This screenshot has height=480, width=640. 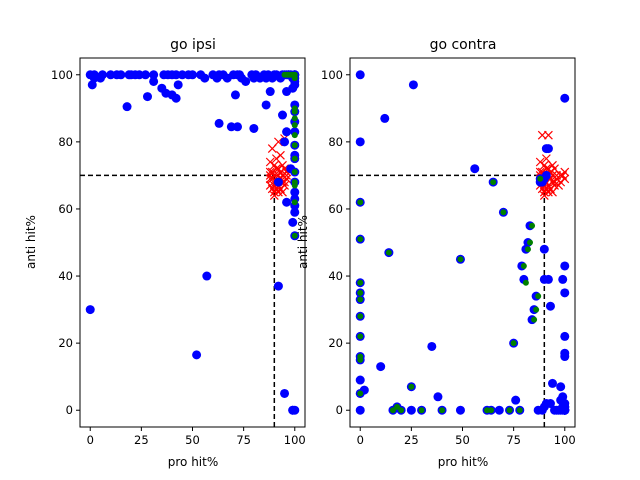 What do you see at coordinates (193, 45) in the screenshot?
I see `panel-title: go ipsi` at bounding box center [193, 45].